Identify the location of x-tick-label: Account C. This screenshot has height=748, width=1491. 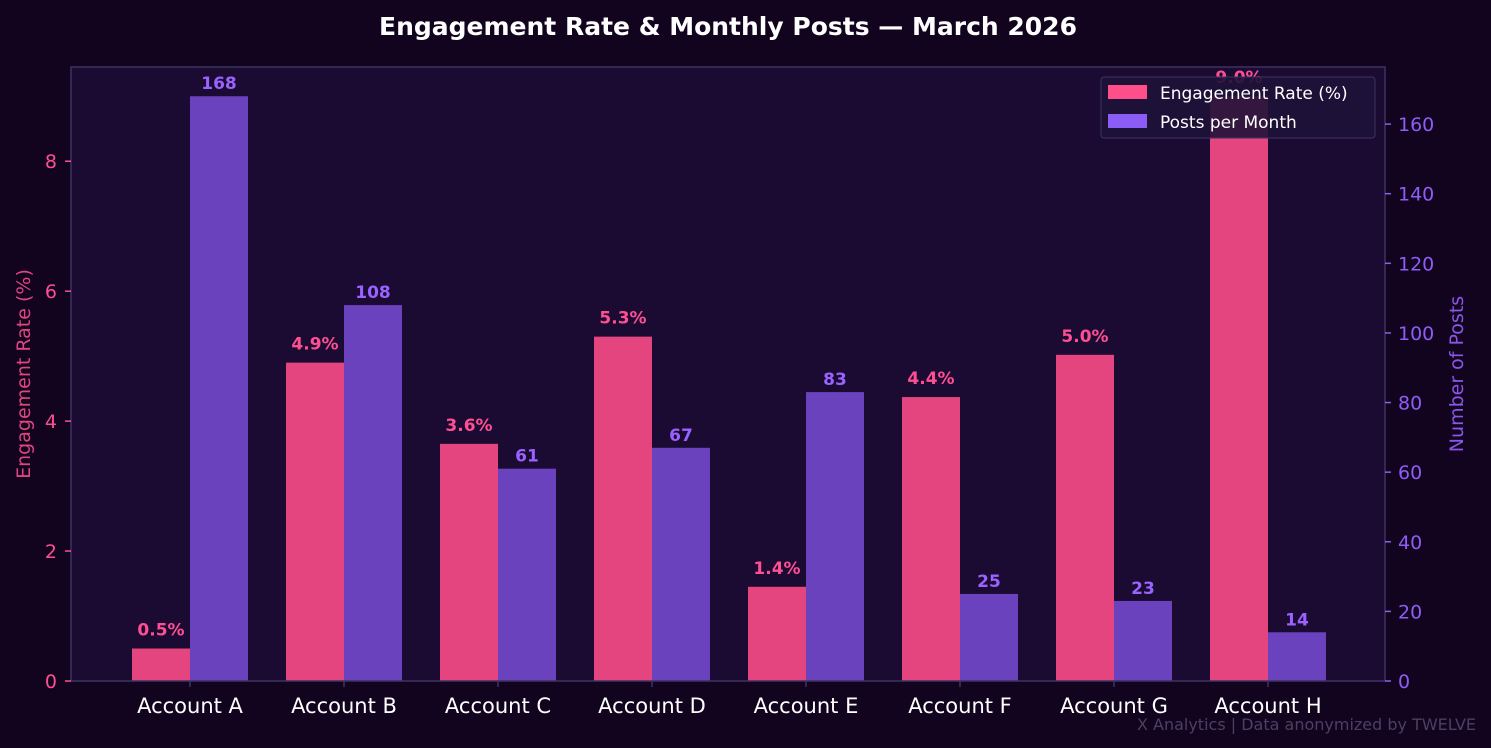
(498, 706).